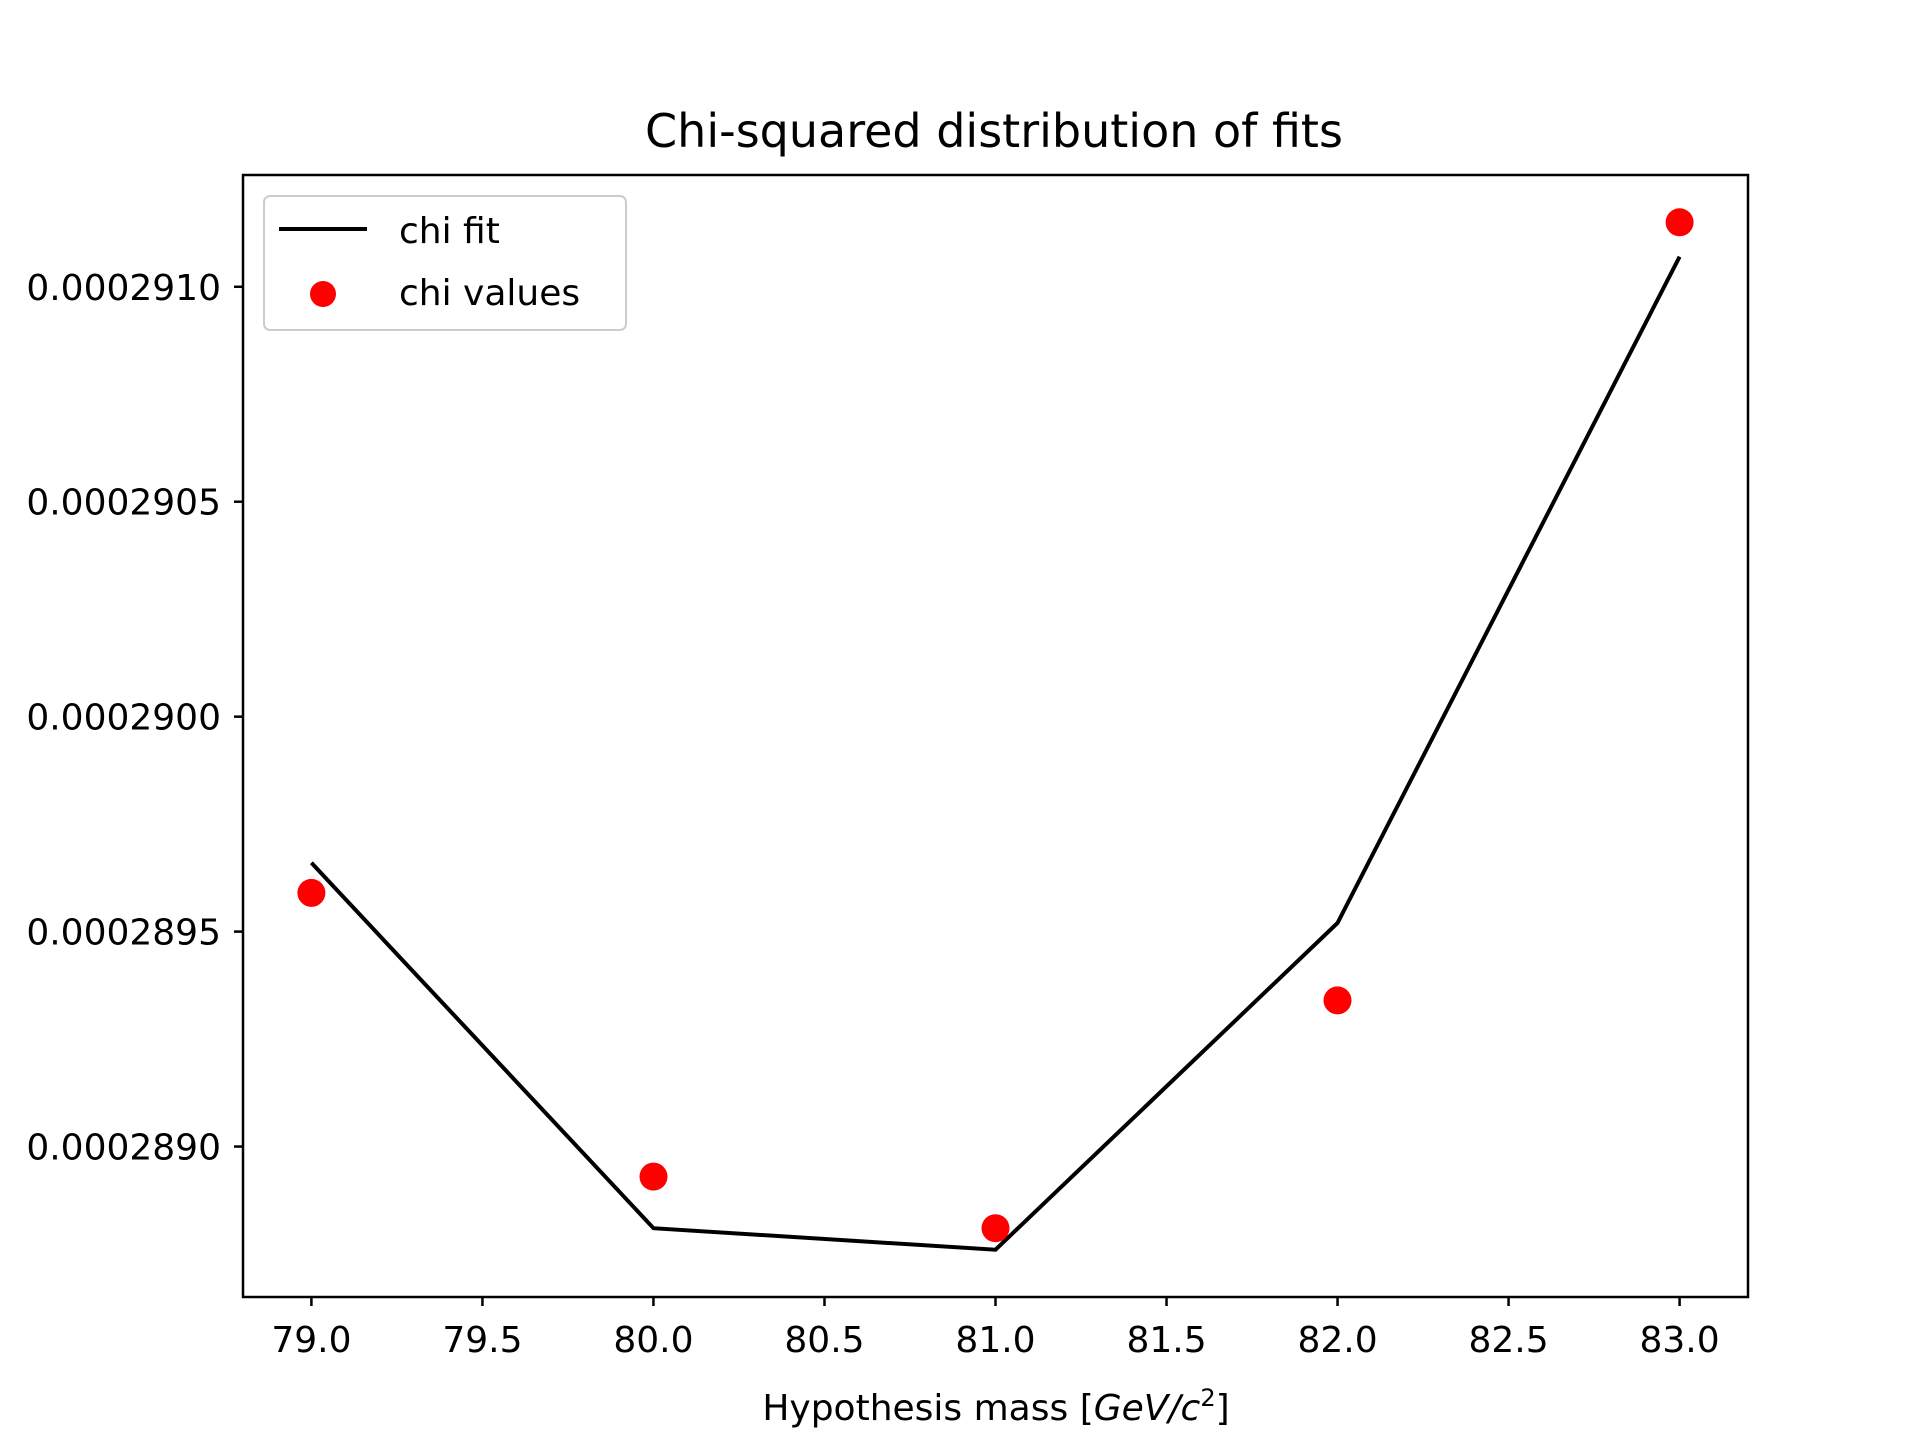 Image resolution: width=1920 pixels, height=1440 pixels. What do you see at coordinates (1680, 1340) in the screenshot?
I see `x-tick-label: 83.0` at bounding box center [1680, 1340].